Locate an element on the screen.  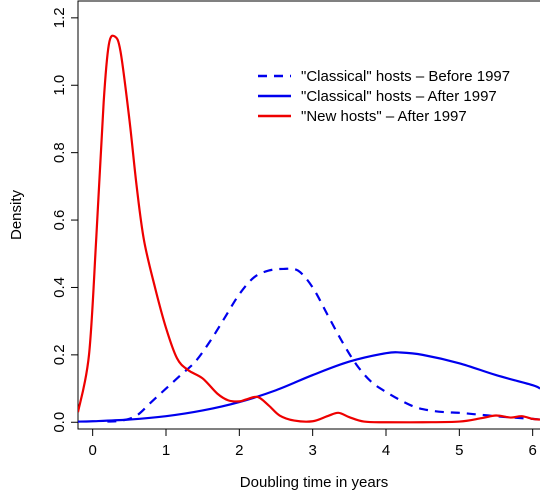
legend-label-2: "Classical" hosts – After 1997 is located at coordinates (399, 96).